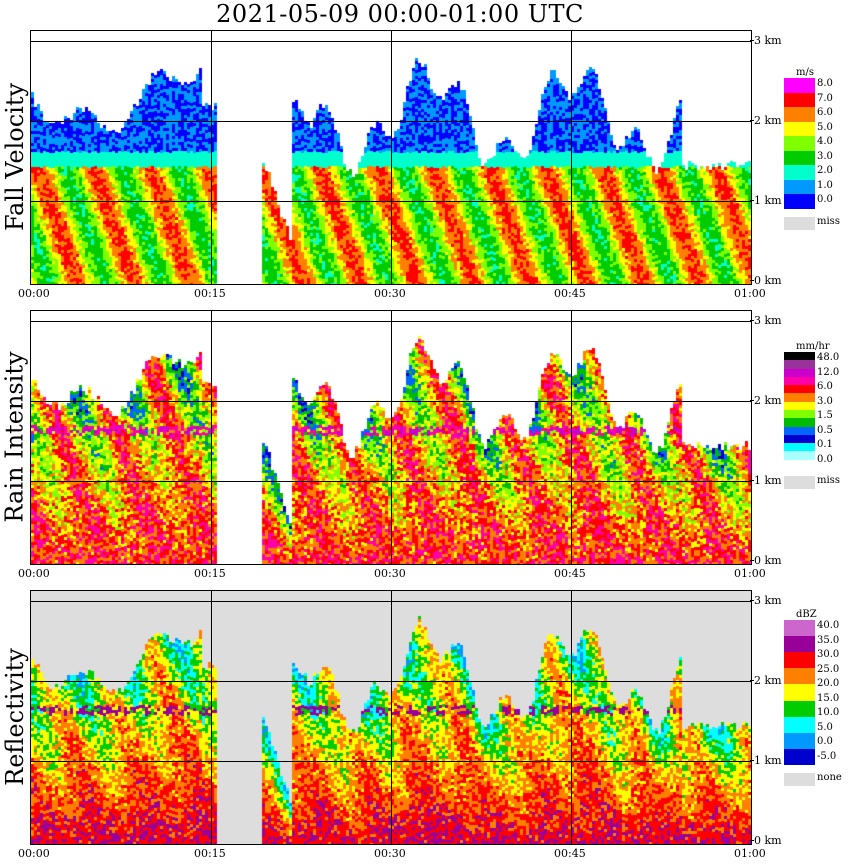 This screenshot has width=850, height=868. I want to click on y-axis-label: Fall Velocity, so click(15, 156).